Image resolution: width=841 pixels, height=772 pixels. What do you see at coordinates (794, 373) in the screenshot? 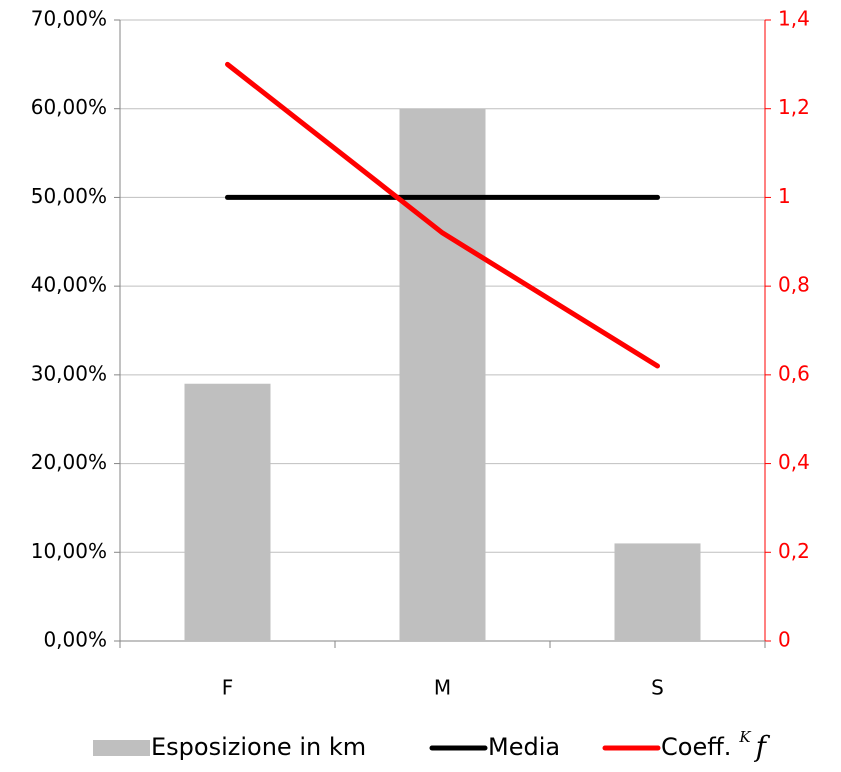
I see `y2-tick-label: 0,6` at bounding box center [794, 373].